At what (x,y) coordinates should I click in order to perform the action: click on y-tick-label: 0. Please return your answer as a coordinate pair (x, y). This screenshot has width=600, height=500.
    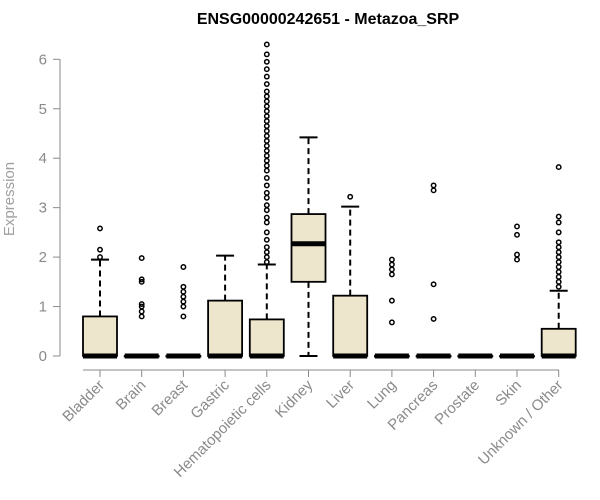
    Looking at the image, I should click on (43, 356).